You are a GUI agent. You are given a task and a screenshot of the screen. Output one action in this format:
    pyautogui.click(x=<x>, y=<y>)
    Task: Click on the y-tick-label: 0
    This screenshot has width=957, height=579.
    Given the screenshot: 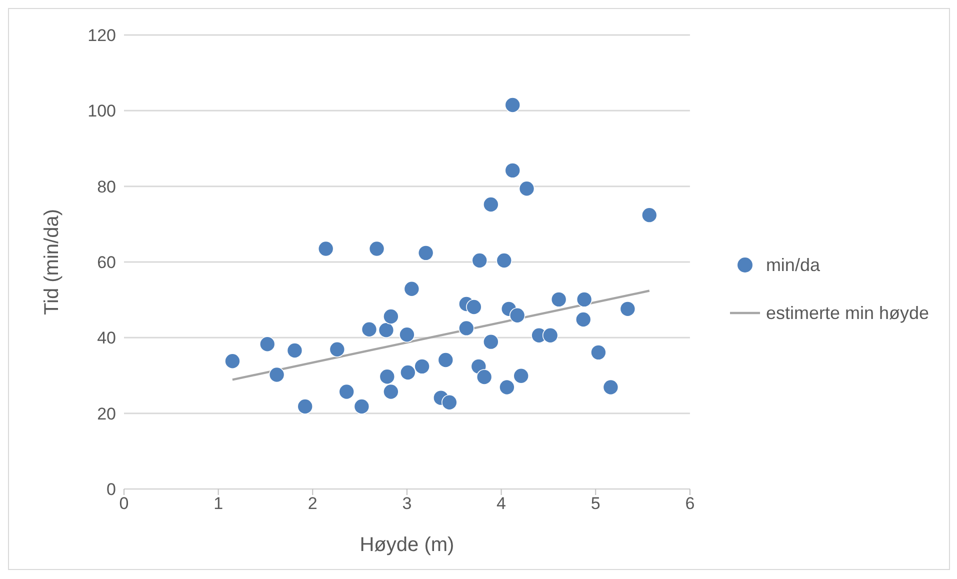 What is the action you would take?
    pyautogui.click(x=111, y=490)
    